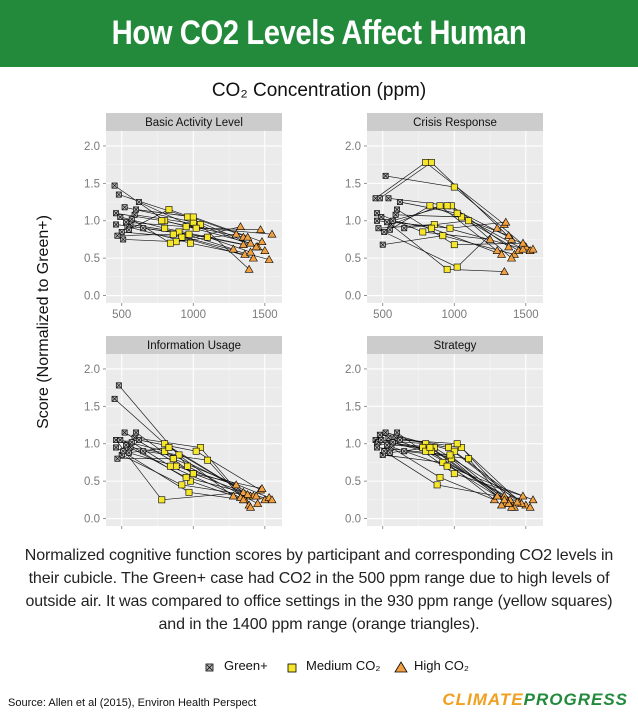 Image resolution: width=638 pixels, height=717 pixels. I want to click on banner-title: How CO2 Levels Affect Human Cognition, so click(319, 66).